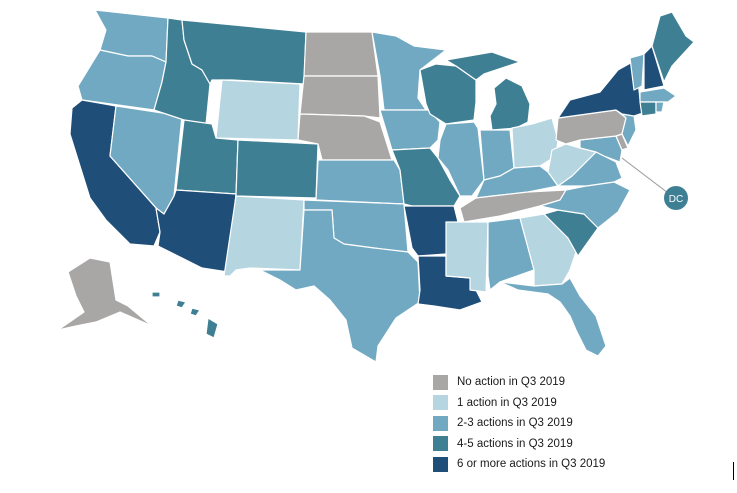 This screenshot has width=737, height=493. What do you see at coordinates (258, 110) in the screenshot?
I see `state-wy` at bounding box center [258, 110].